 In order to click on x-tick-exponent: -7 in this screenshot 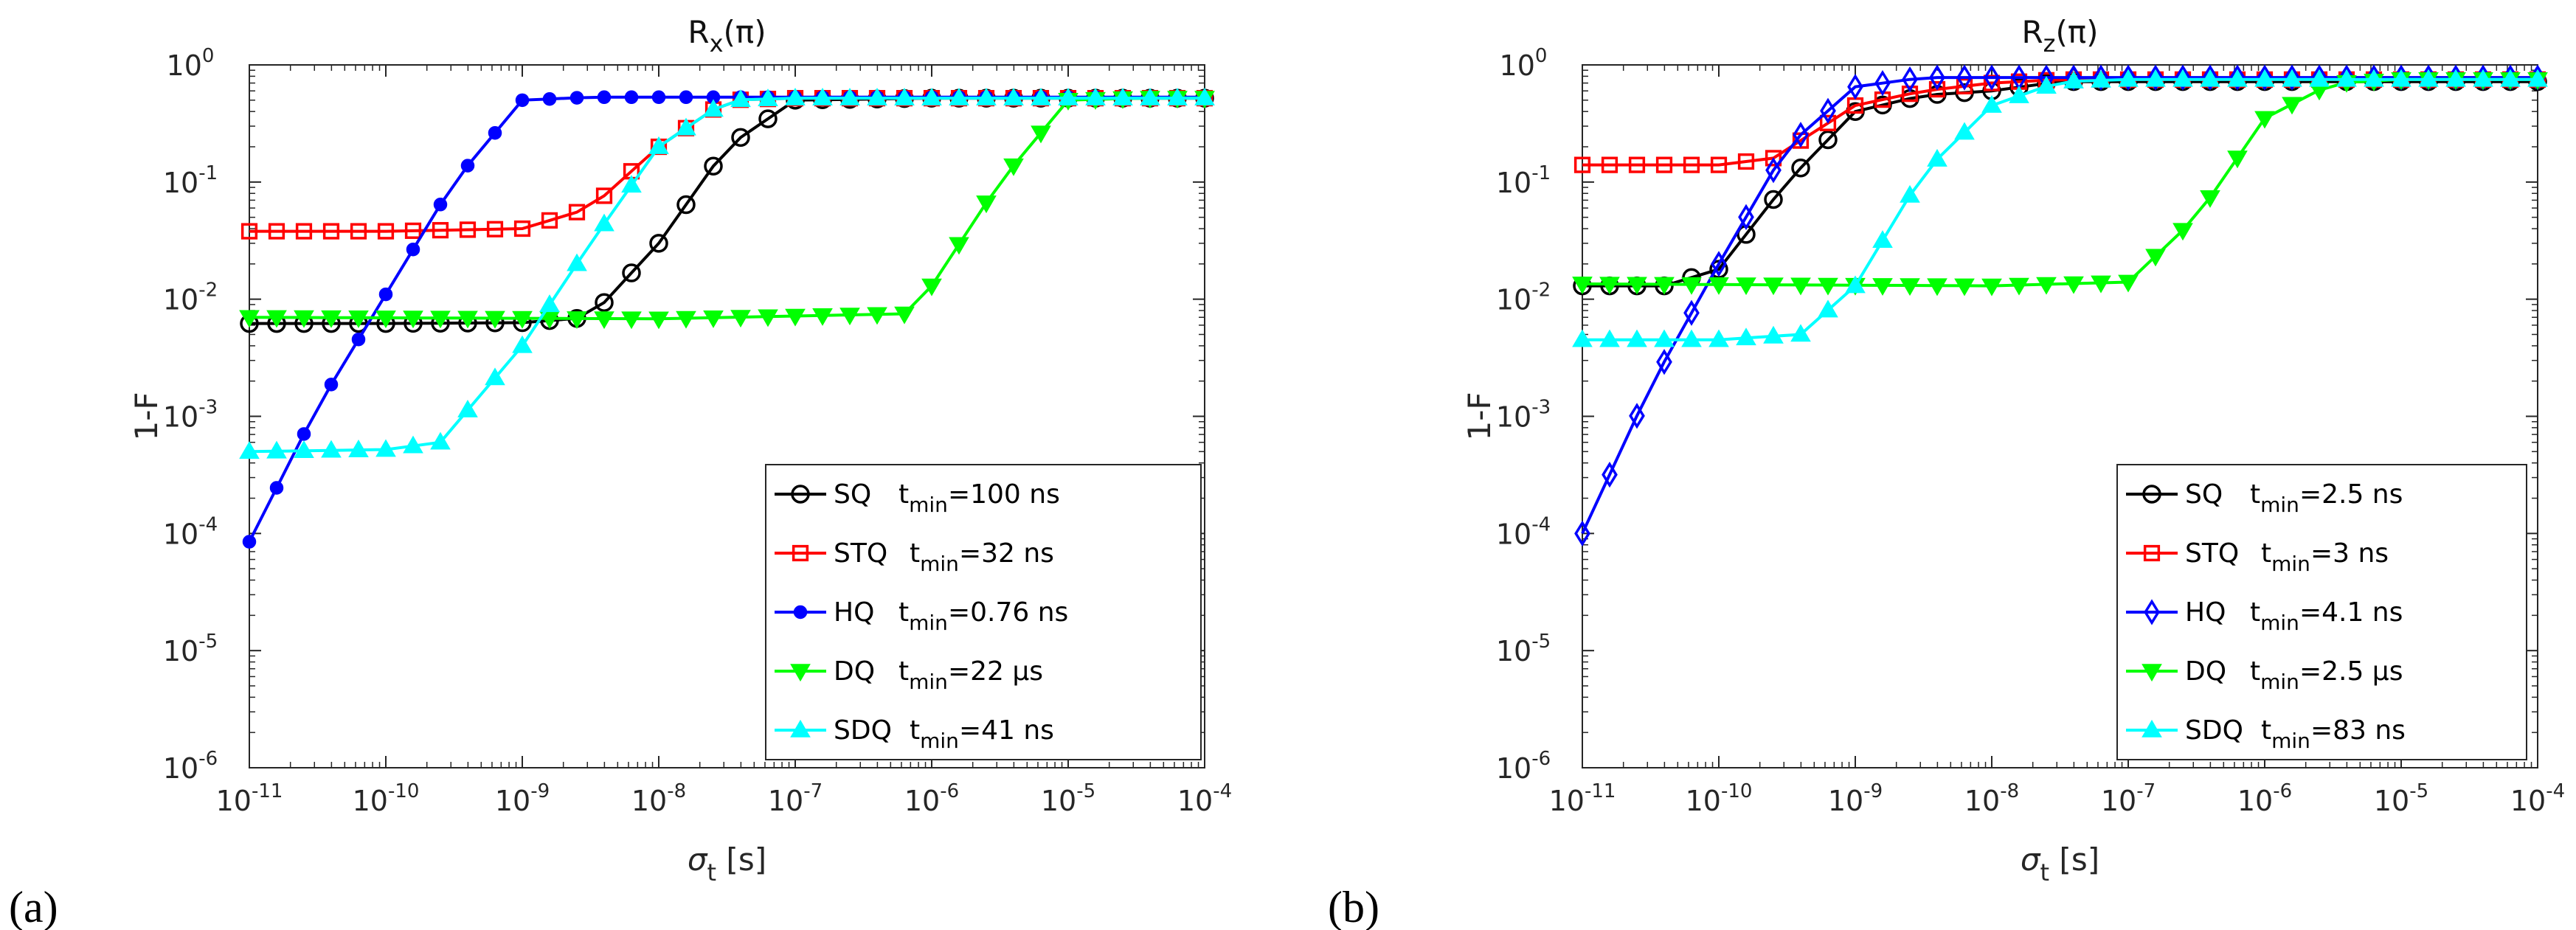, I will do `click(2146, 791)`.